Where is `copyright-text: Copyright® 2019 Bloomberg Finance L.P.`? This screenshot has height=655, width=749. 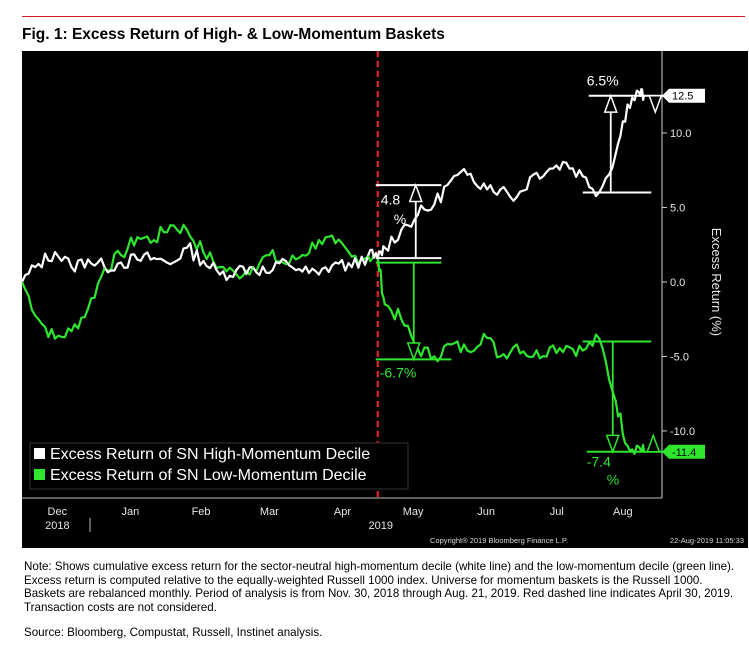 copyright-text: Copyright® 2019 Bloomberg Finance L.P. is located at coordinates (499, 540).